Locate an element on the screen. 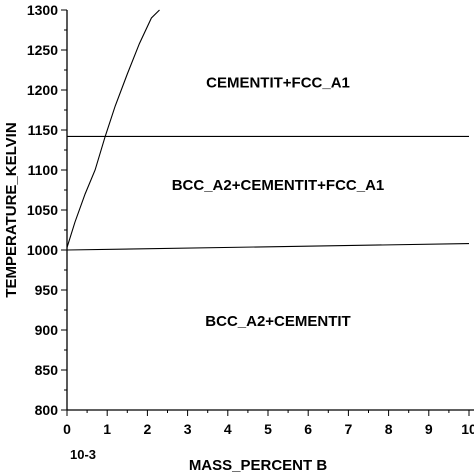  x-axis-title: MASS_PERCENT B is located at coordinates (258, 465).